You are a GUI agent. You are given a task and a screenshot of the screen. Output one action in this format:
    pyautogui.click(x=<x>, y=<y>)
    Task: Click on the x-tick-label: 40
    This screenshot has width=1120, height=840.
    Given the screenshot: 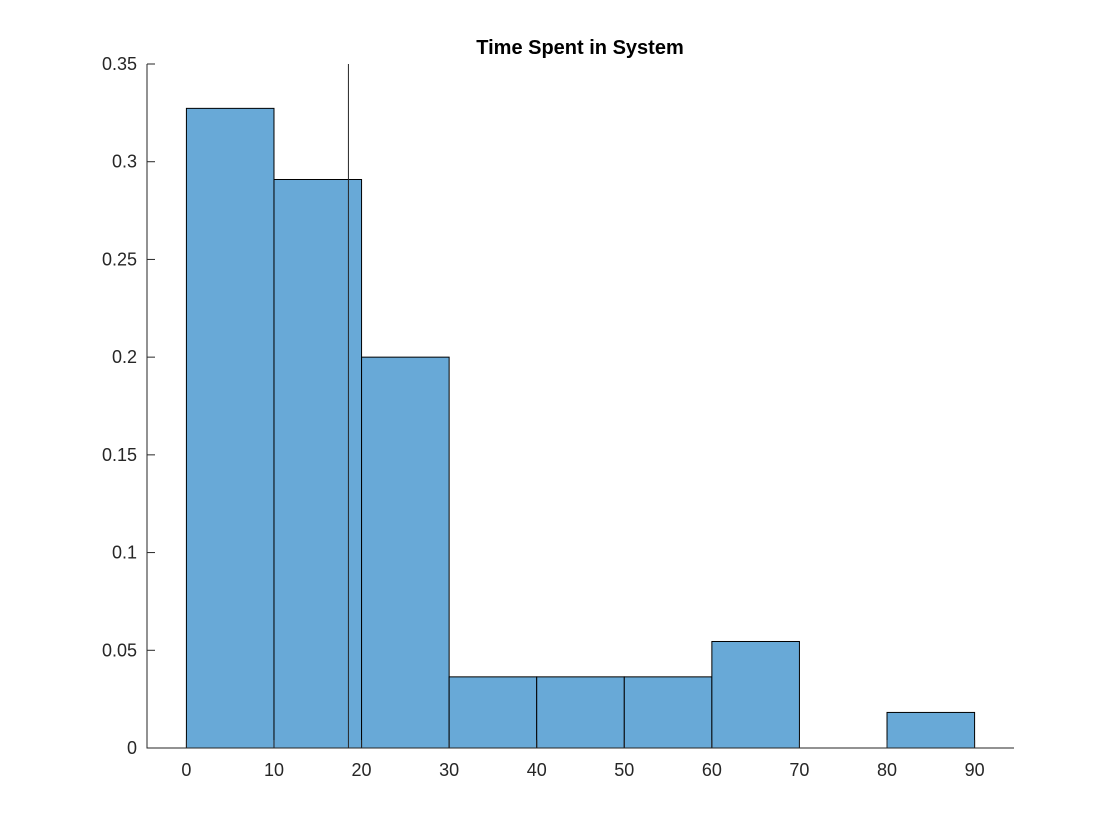 What is the action you would take?
    pyautogui.click(x=537, y=770)
    